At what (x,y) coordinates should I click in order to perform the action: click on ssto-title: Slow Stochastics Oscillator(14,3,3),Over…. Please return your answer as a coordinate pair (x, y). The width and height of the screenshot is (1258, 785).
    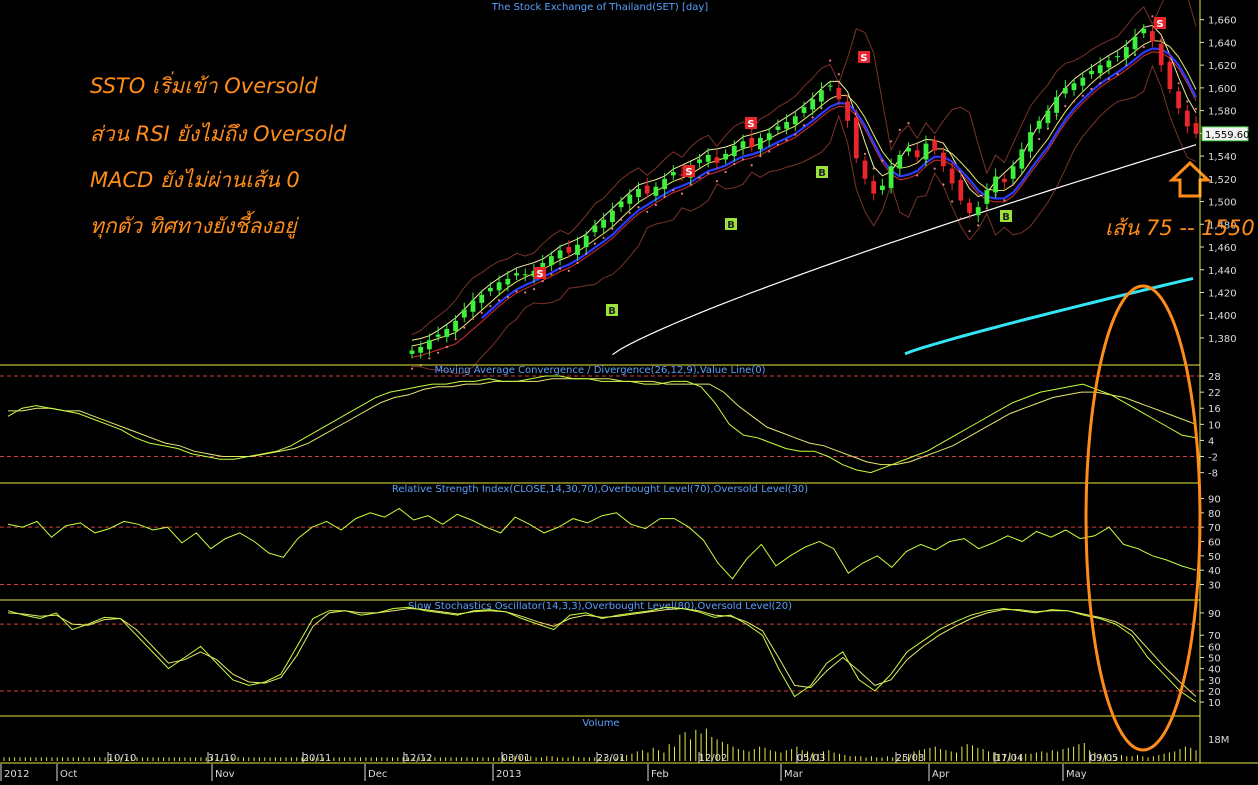
    Looking at the image, I should click on (600, 606).